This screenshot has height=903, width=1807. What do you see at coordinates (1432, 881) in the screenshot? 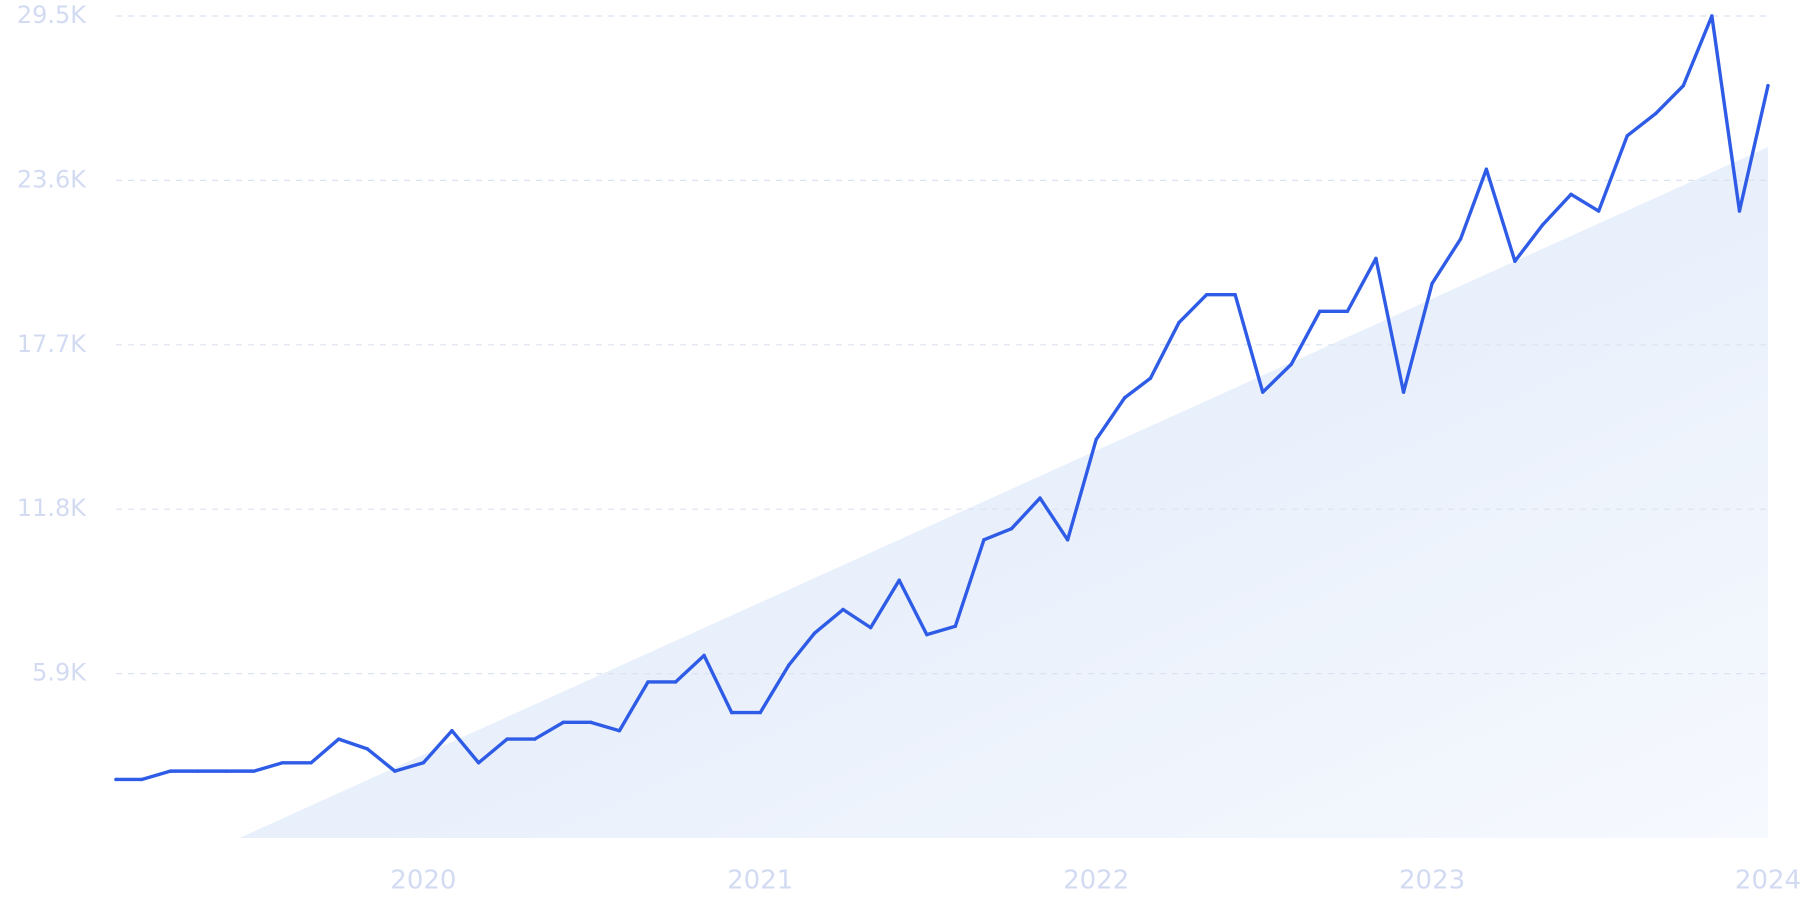
I see `x-tick-label: 2023` at bounding box center [1432, 881].